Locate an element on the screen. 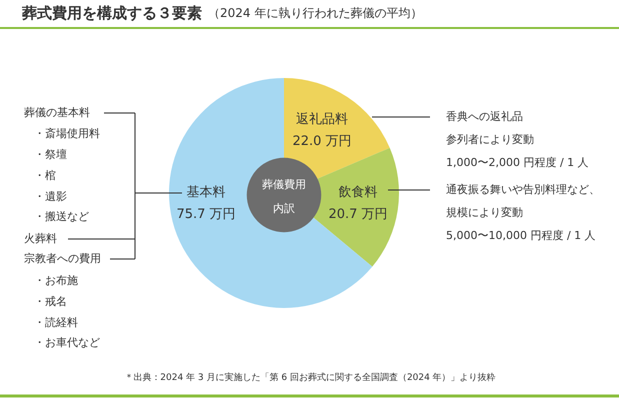  text: 香典への返礼品 is located at coordinates (484, 116).